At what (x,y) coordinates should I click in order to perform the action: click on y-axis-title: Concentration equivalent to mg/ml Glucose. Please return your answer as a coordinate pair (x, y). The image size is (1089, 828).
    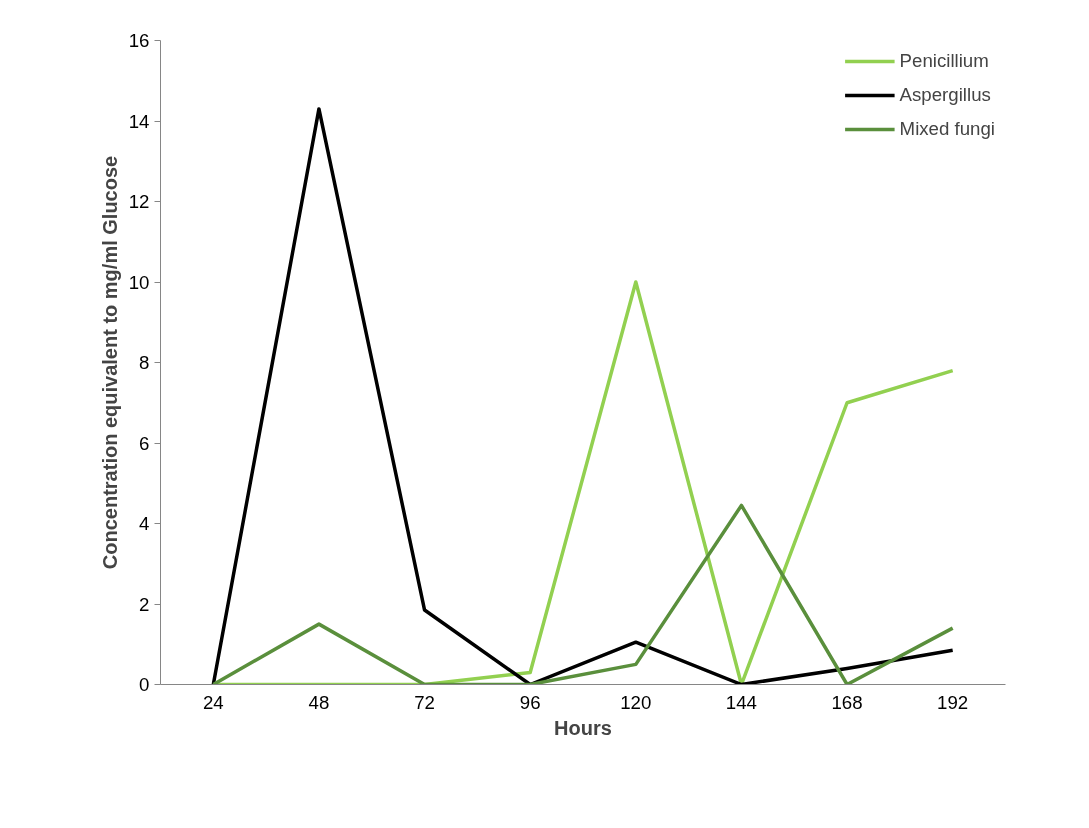
    Looking at the image, I should click on (109, 362).